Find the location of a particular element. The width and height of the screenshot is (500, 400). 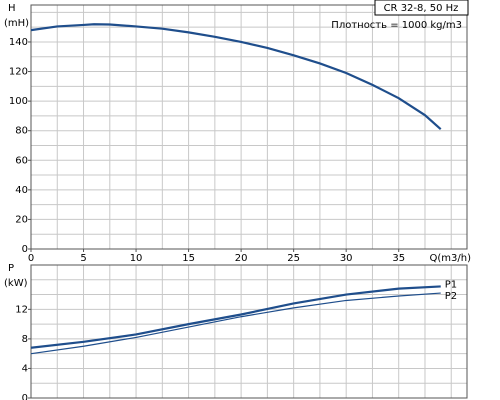

x-tick-label: 30 is located at coordinates (346, 258).